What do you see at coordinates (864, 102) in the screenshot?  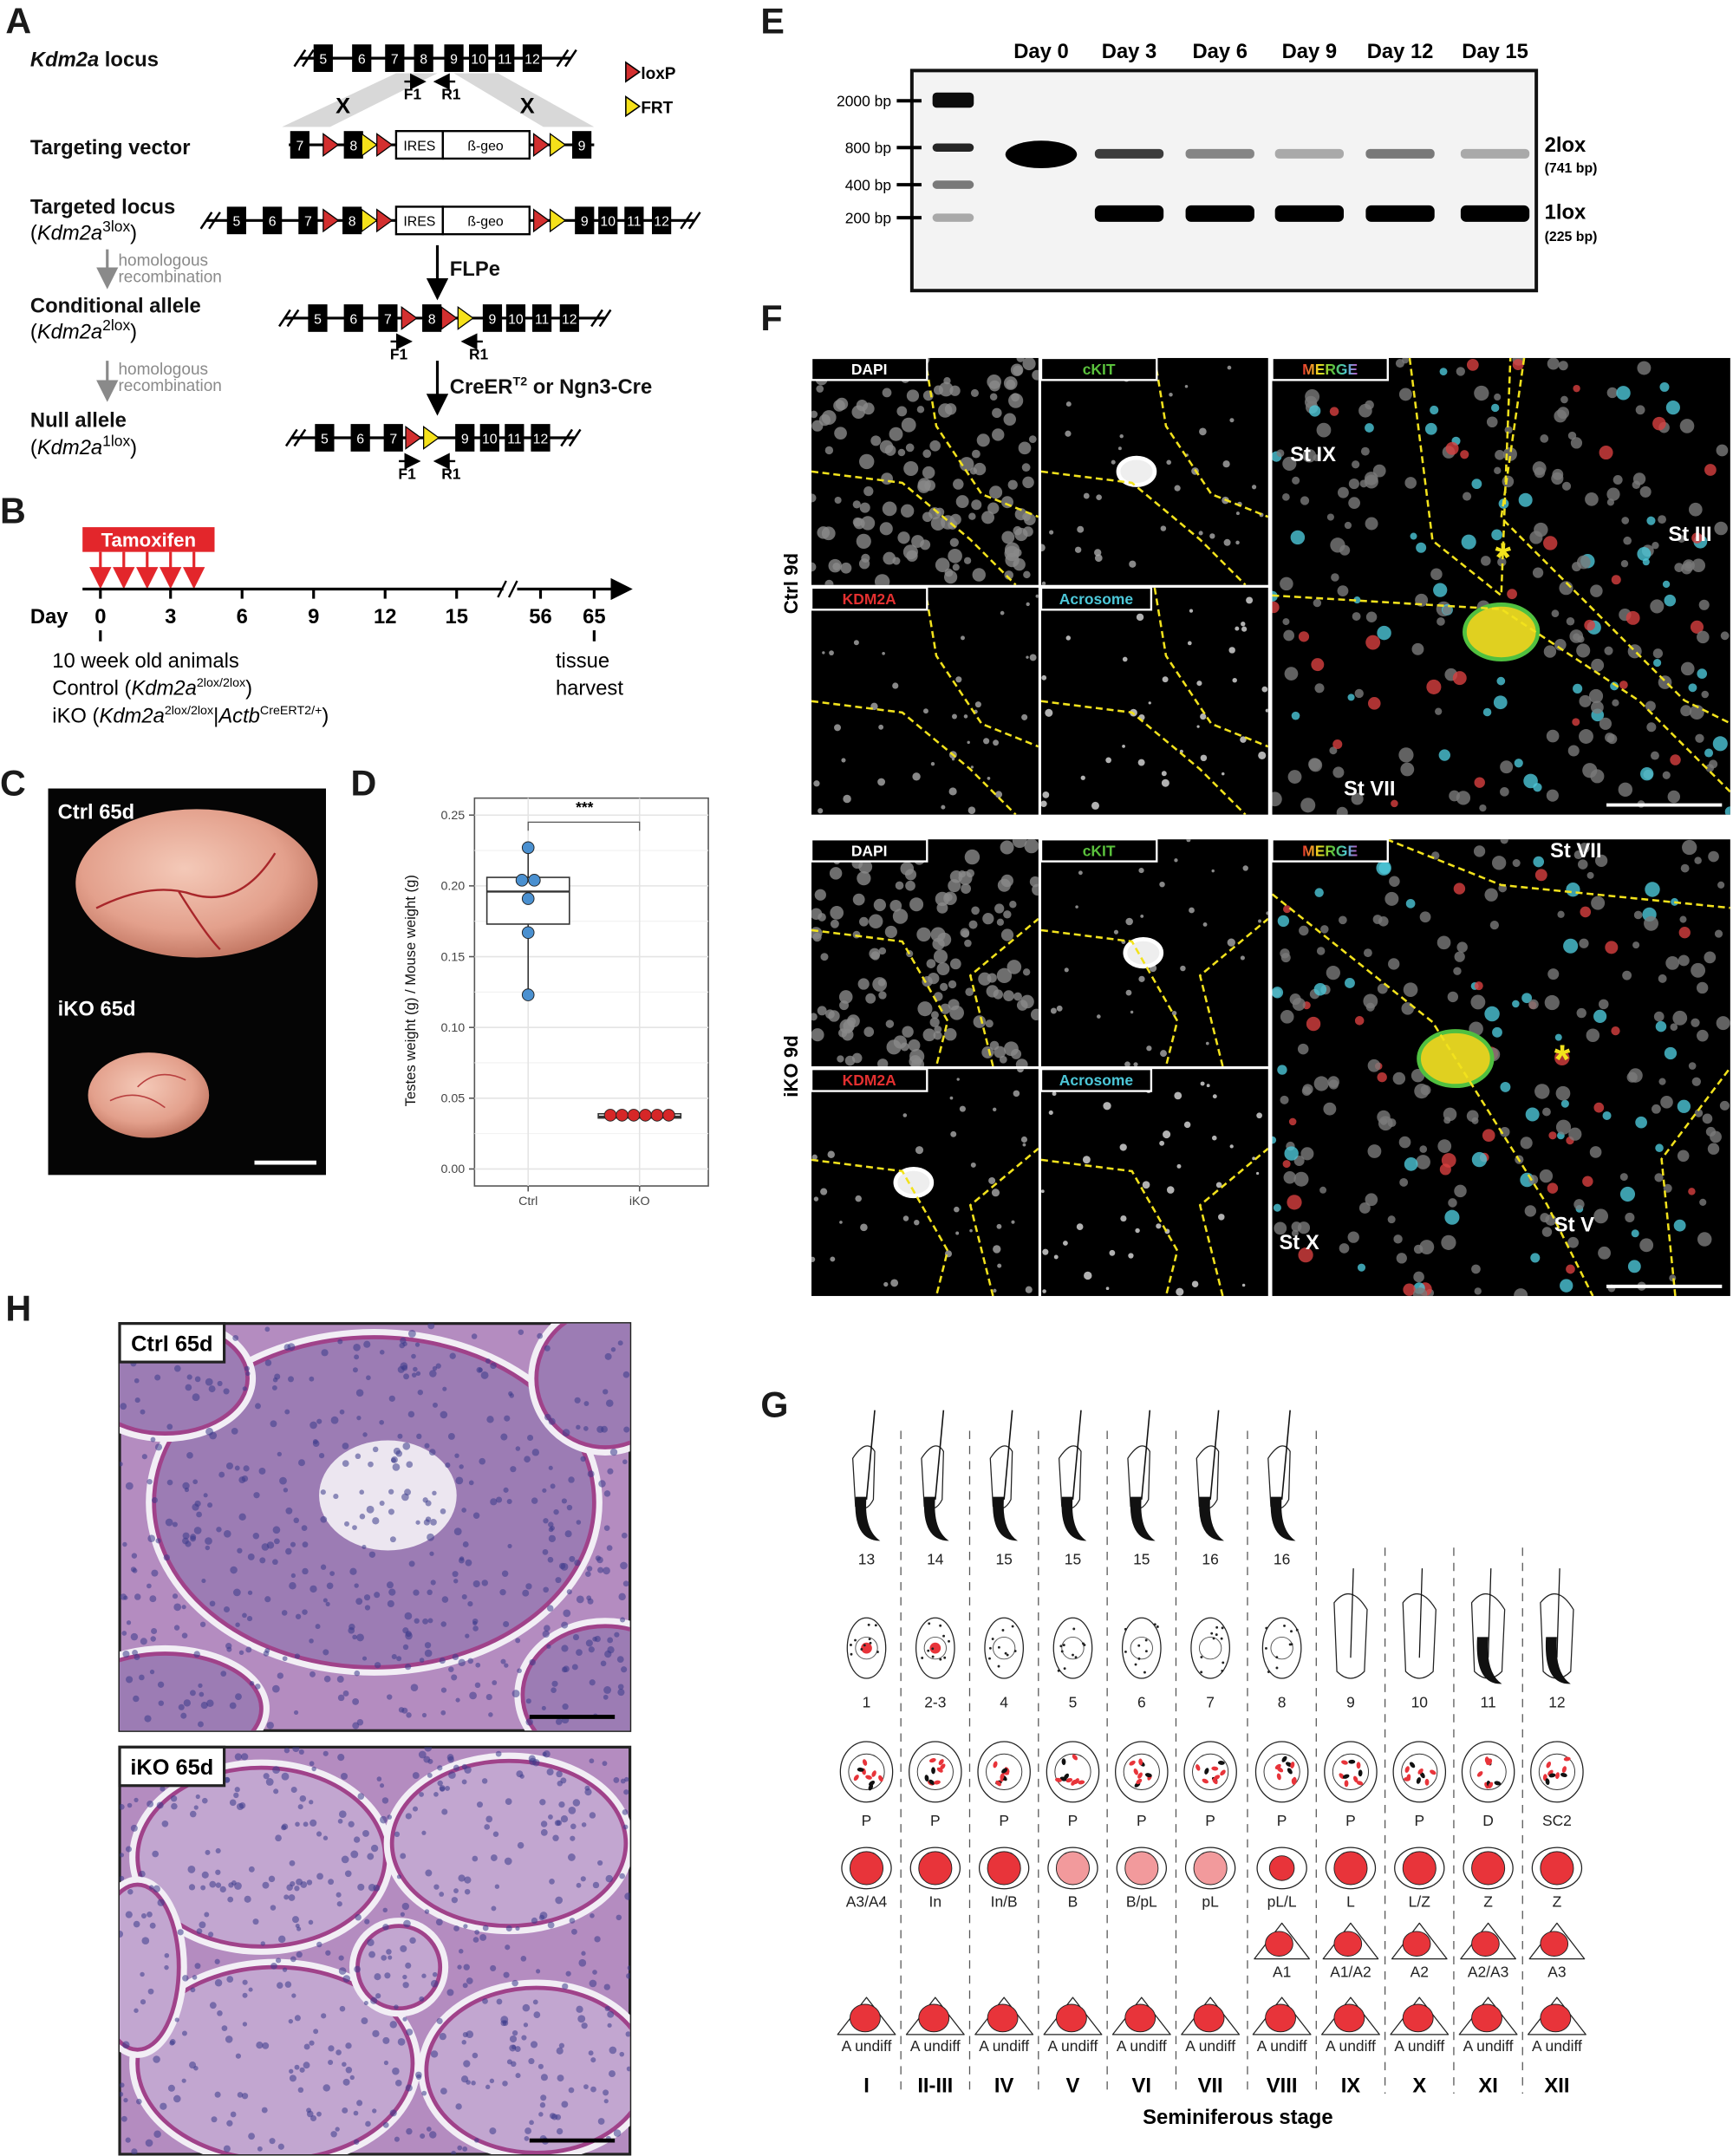 I see `ladder-label: 2000 bp` at bounding box center [864, 102].